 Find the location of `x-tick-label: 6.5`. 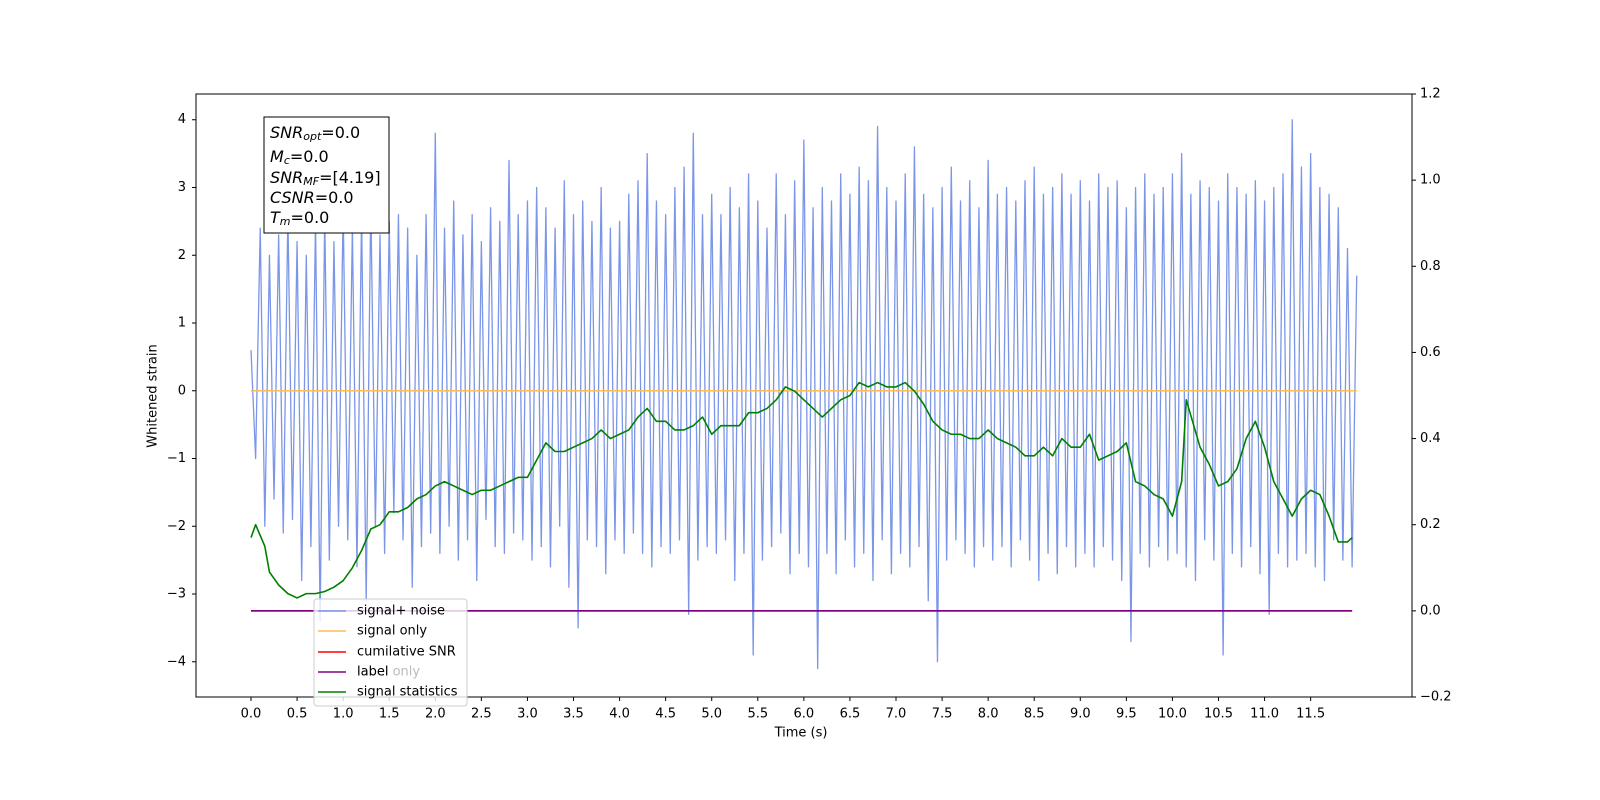

x-tick-label: 6.5 is located at coordinates (850, 714).